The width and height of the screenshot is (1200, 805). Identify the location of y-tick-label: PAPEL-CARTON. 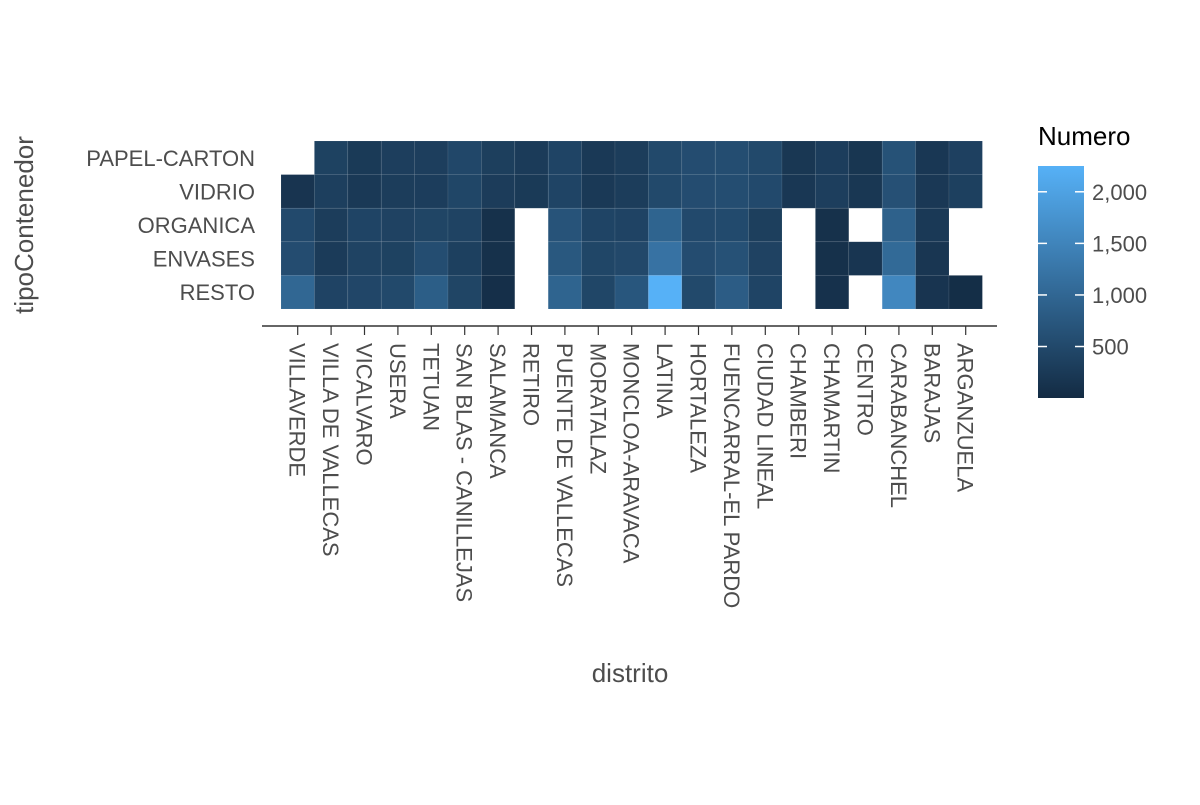
(170, 158).